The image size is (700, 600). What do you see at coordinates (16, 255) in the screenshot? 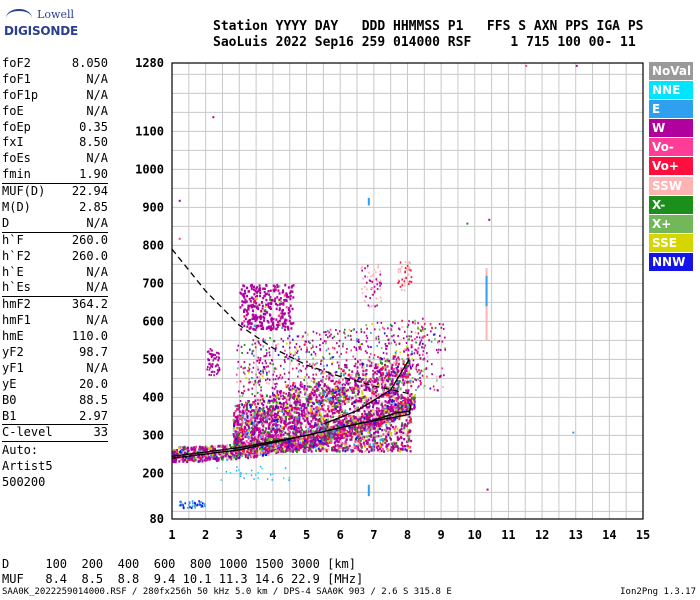
I see `param-name: h`F2` at bounding box center [16, 255].